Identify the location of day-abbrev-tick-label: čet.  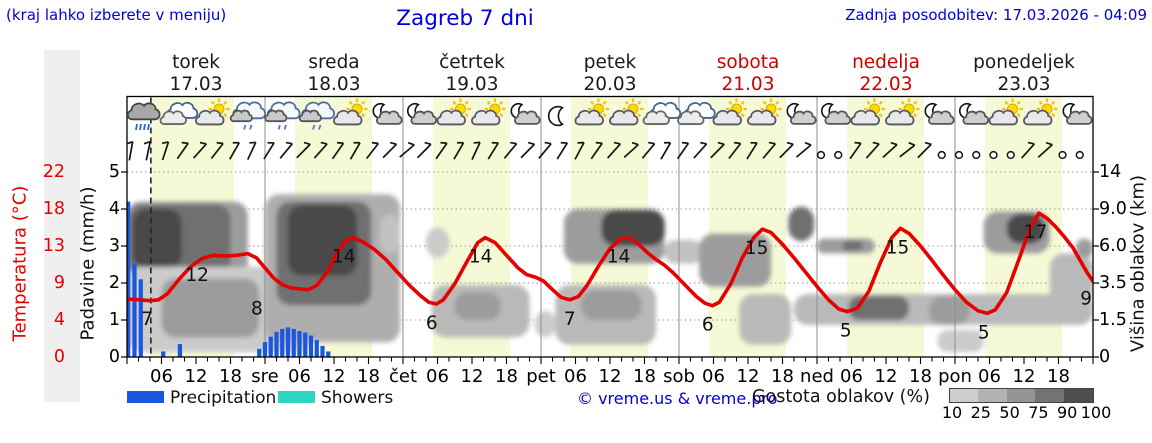
(403, 376).